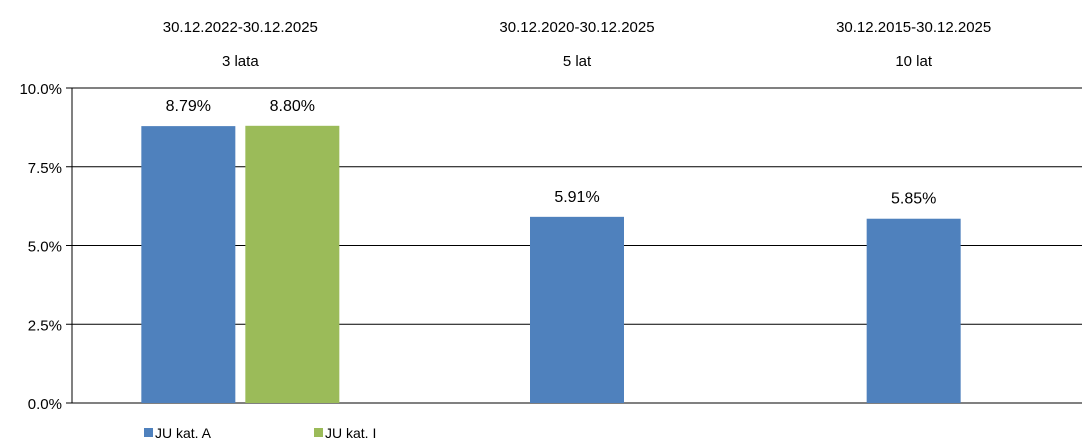 The image size is (1089, 441). I want to click on category-label: 5 lat, so click(577, 61).